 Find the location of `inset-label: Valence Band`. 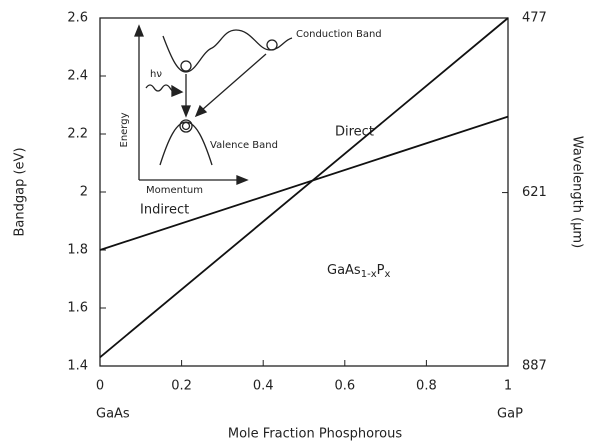

inset-label: Valence Band is located at coordinates (244, 145).